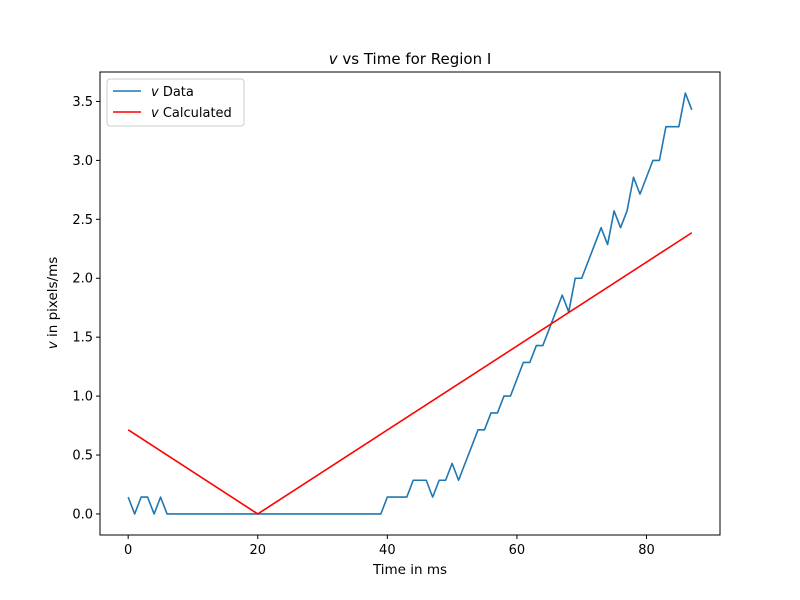  Describe the element at coordinates (82, 397) in the screenshot. I see `y-tick-label: 1.0` at that location.